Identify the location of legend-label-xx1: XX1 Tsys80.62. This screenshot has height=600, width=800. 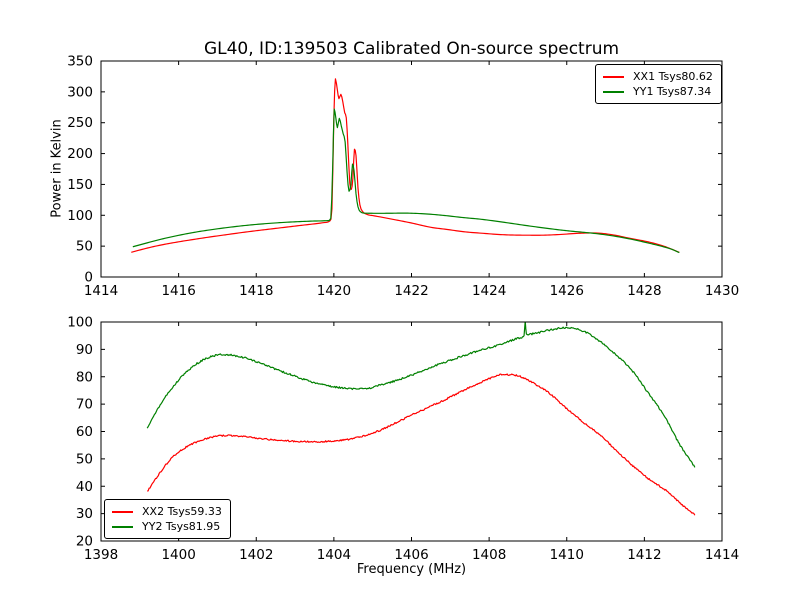
(673, 76).